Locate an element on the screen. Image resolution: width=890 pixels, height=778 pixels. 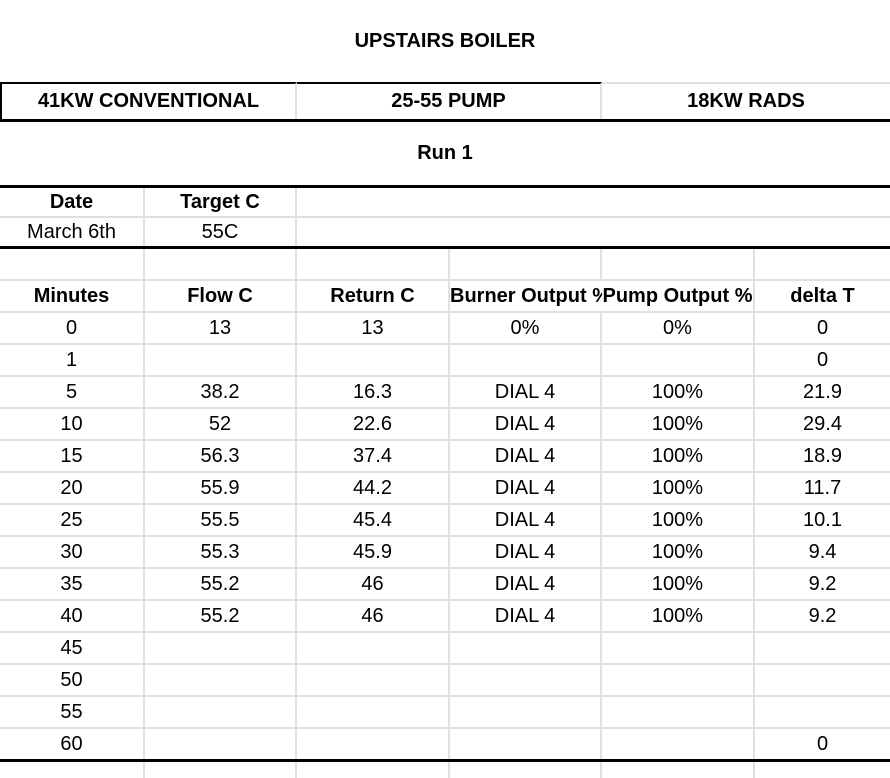
boiler-spec-cell: 41KW CONVENTIONAL is located at coordinates (148, 100).